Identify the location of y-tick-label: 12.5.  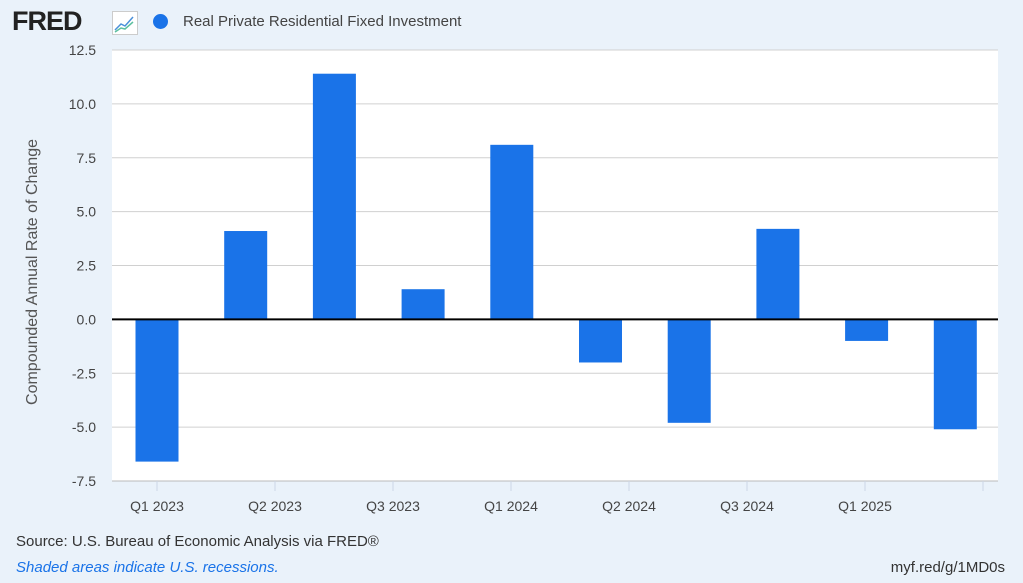
(82, 50).